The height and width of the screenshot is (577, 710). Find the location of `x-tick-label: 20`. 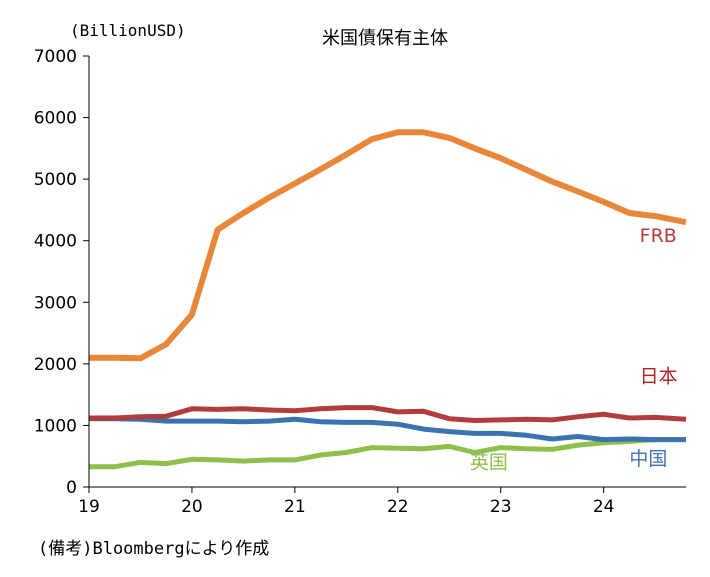

x-tick-label: 20 is located at coordinates (192, 507).